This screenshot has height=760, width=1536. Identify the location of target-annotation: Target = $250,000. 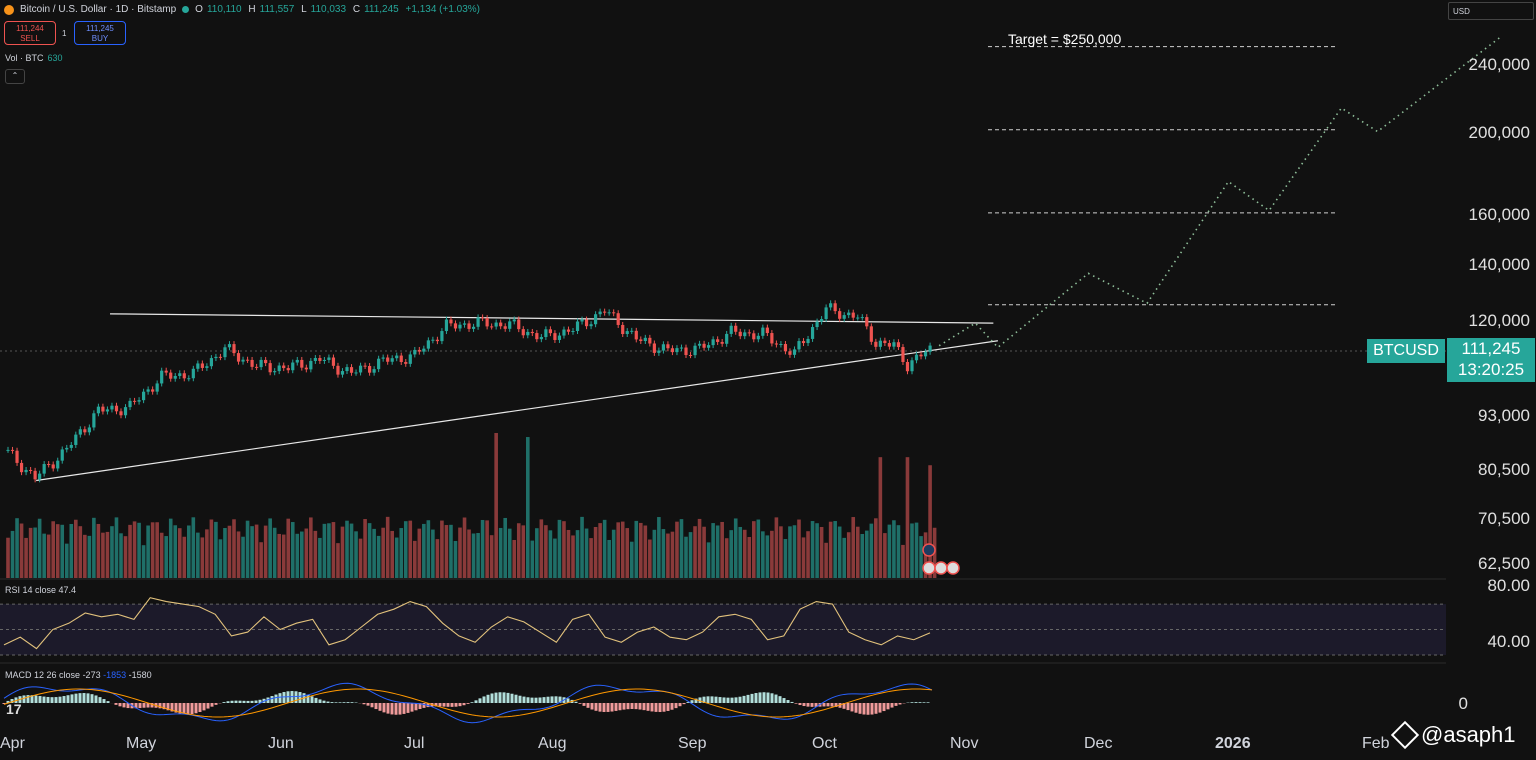
(1065, 39).